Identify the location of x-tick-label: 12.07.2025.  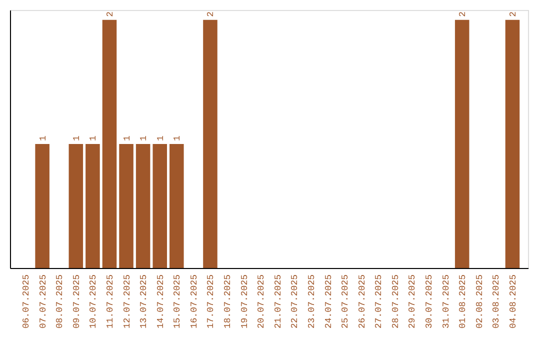
(127, 301).